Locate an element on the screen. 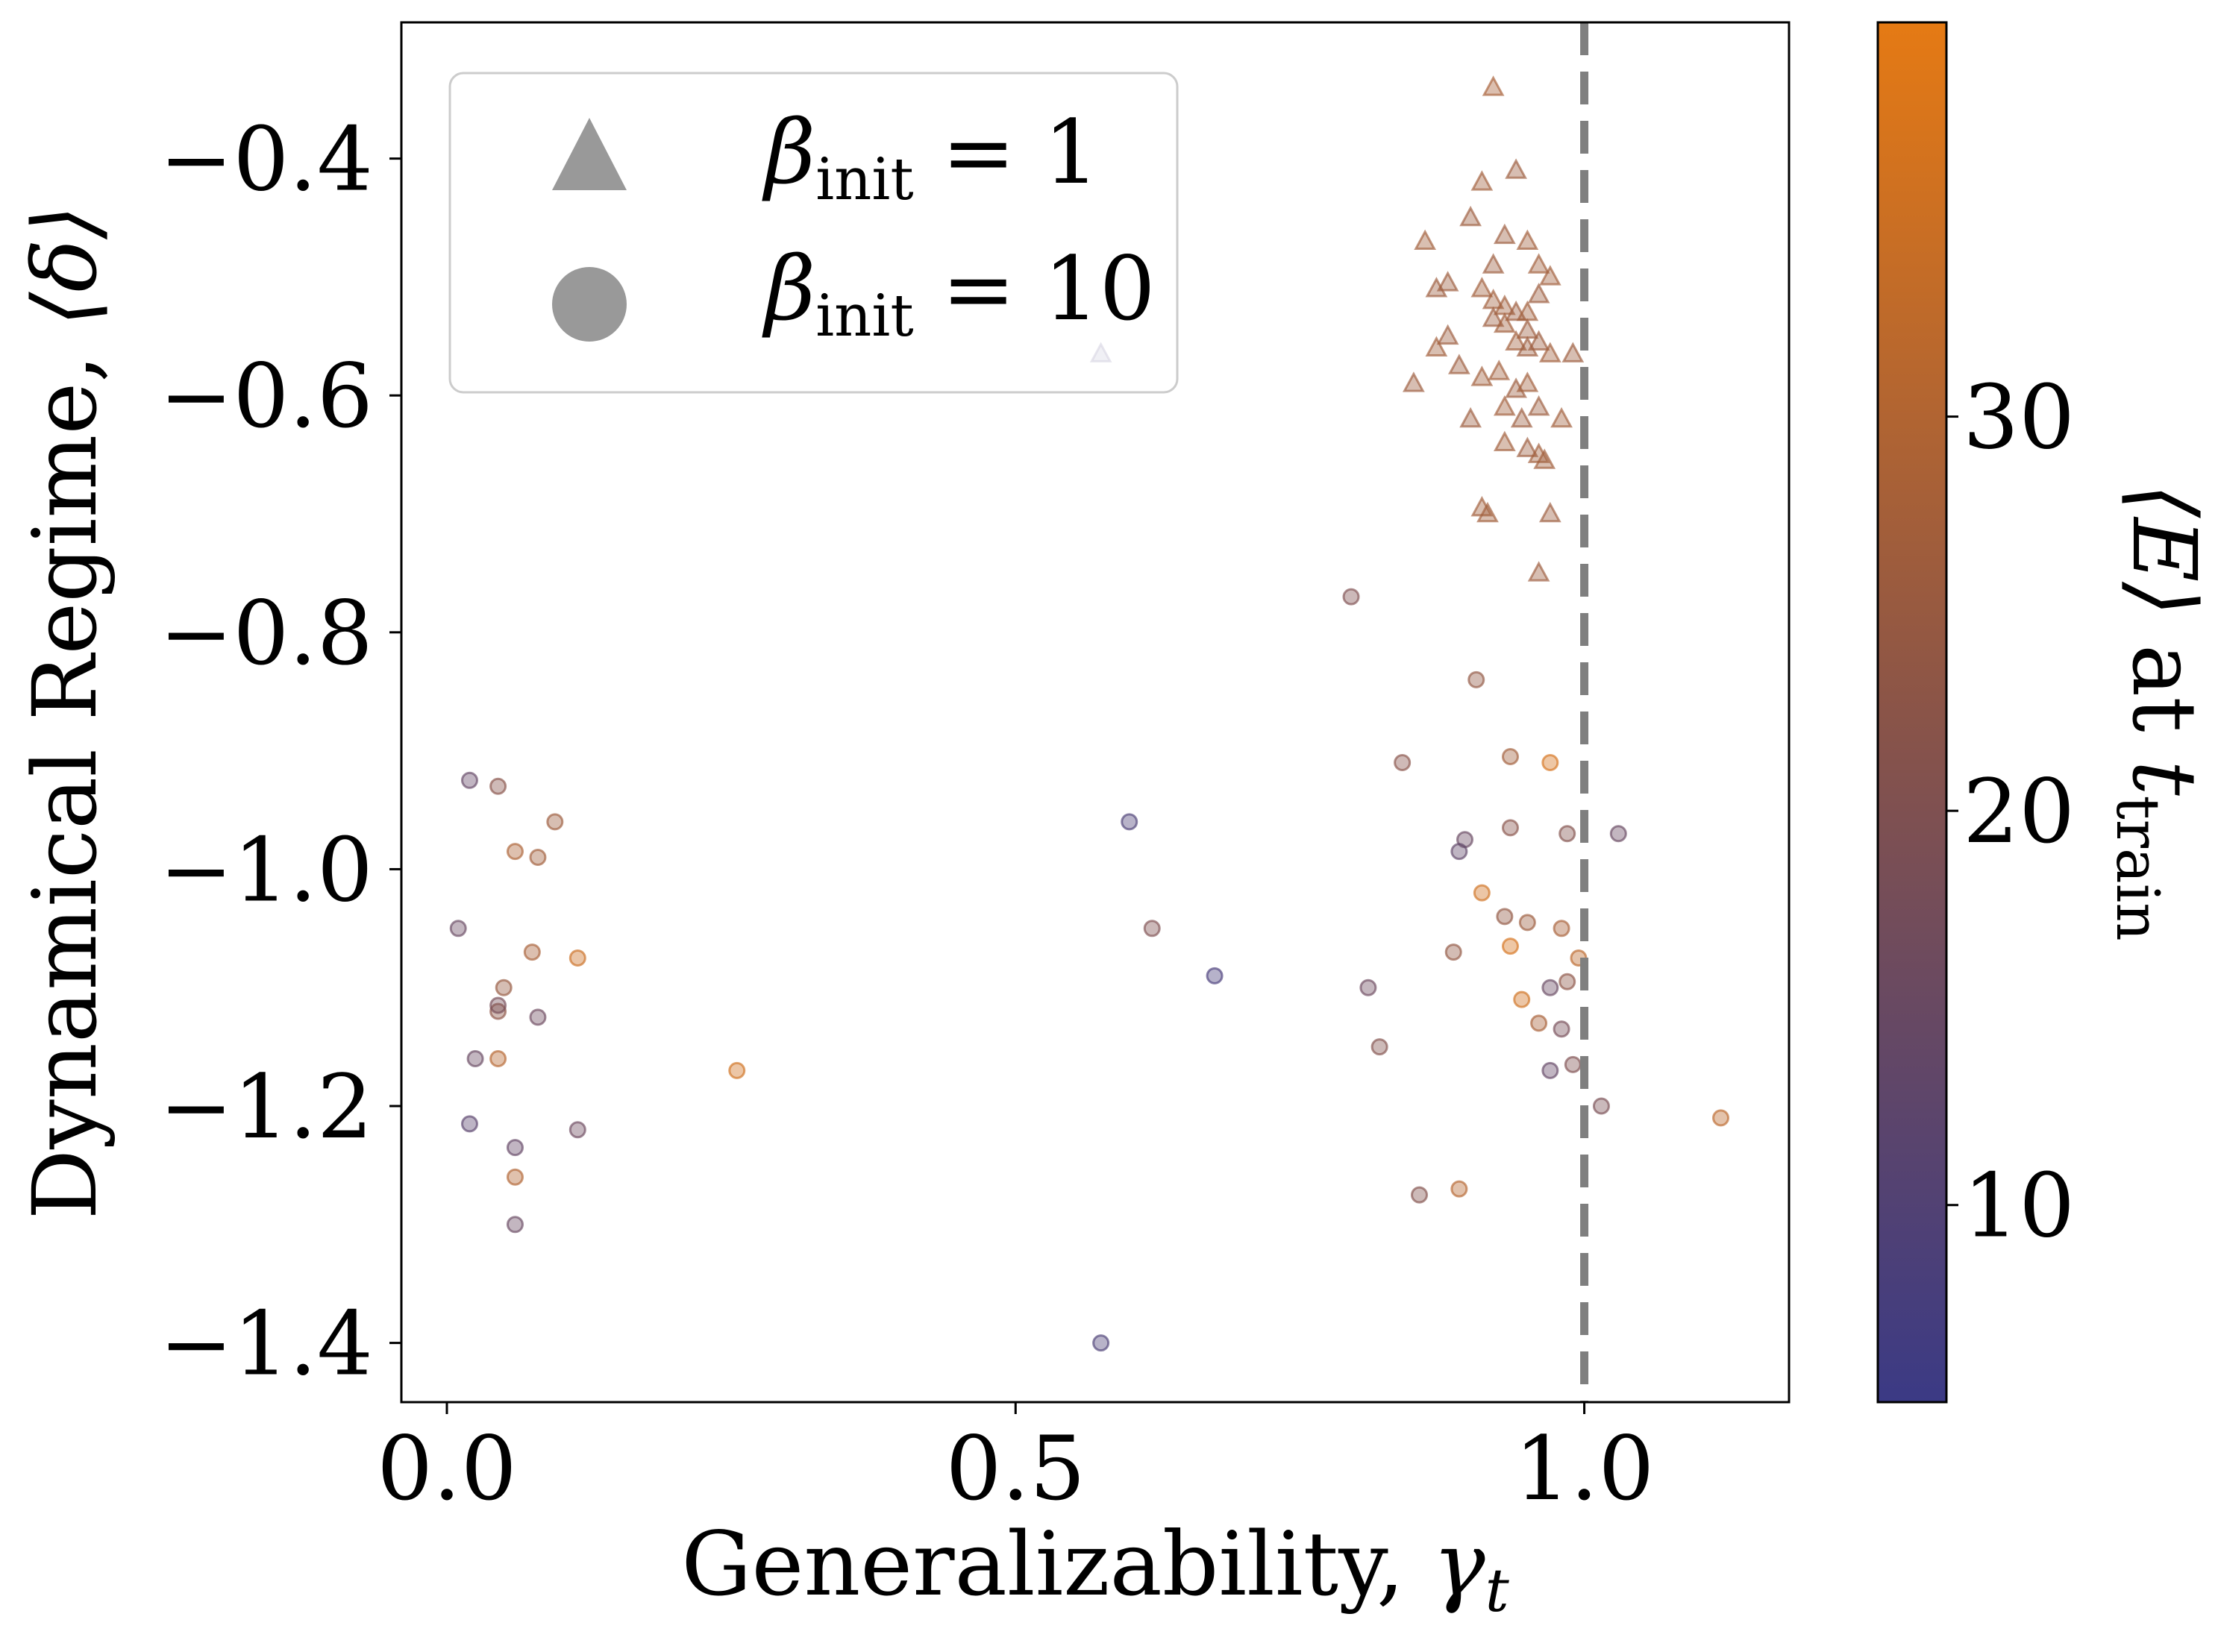  y-tick-label: −0.4 is located at coordinates (266, 159).